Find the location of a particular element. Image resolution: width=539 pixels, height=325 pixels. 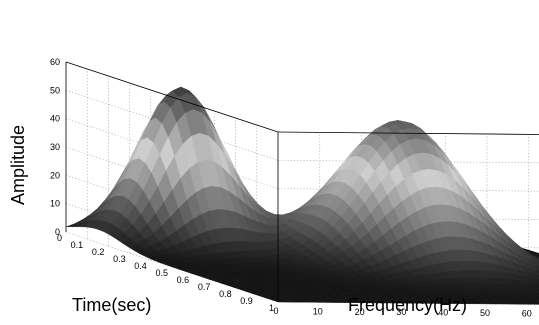

frequency-tick-labels: 0102030405060708090100 is located at coordinates (402, 312).